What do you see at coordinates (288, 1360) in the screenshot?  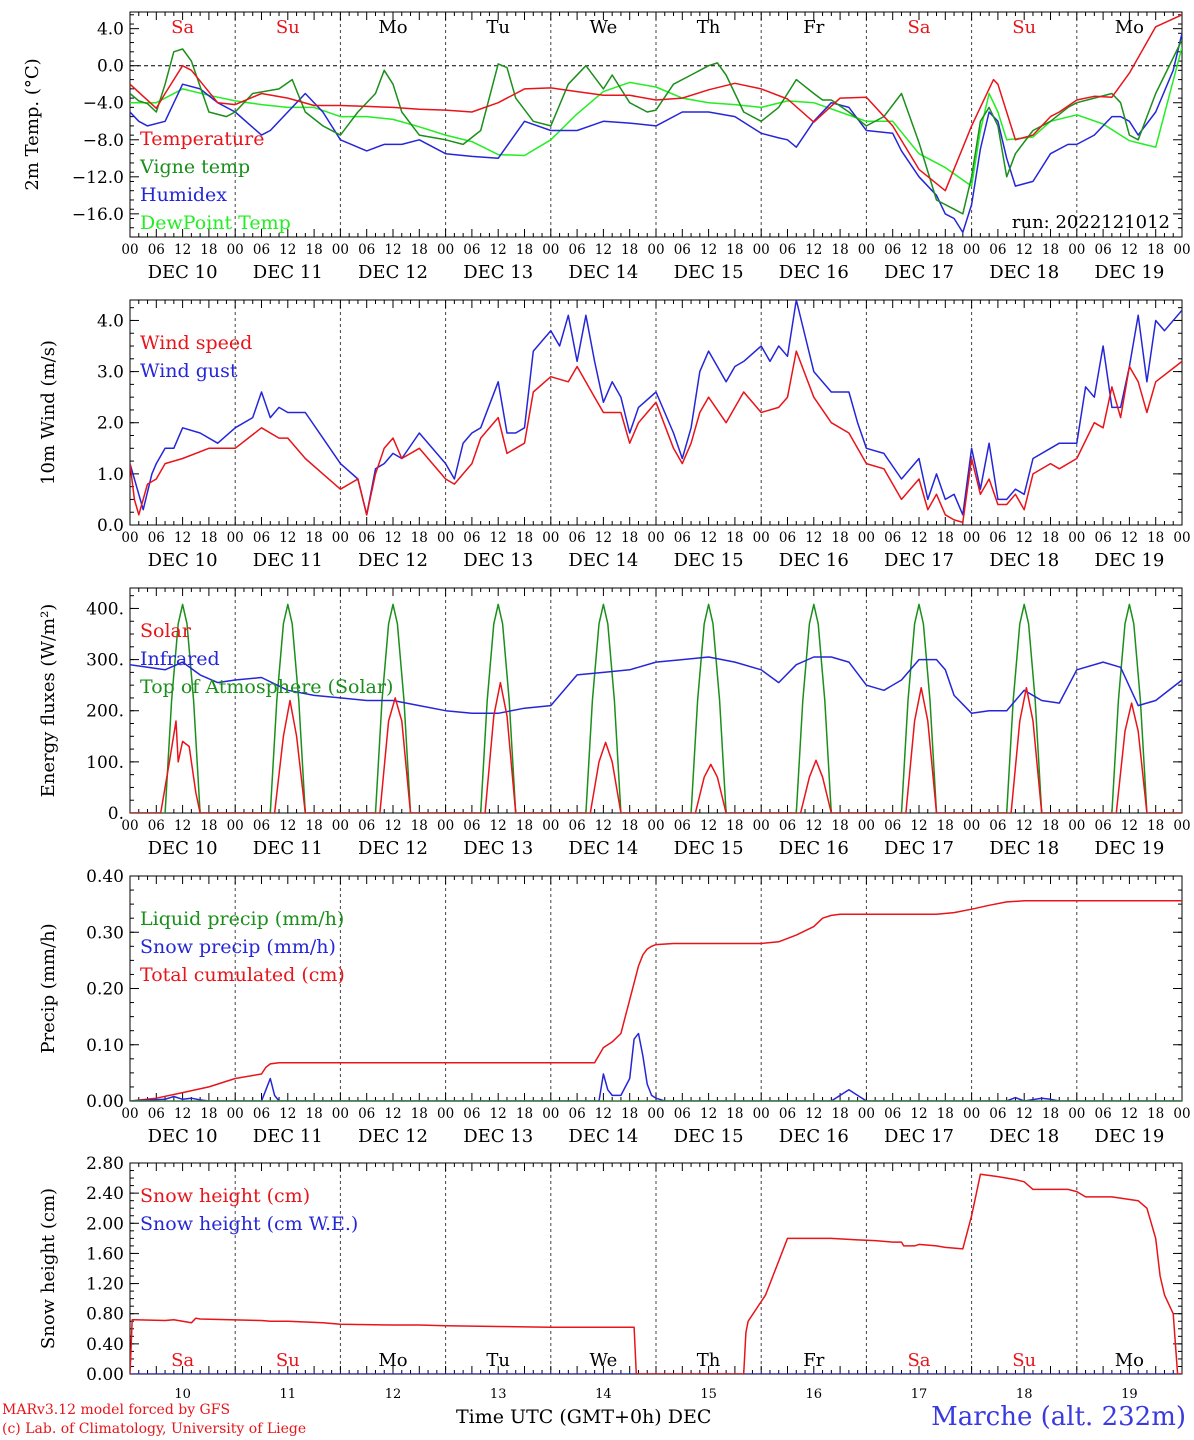 I see `weekday-label-bottom: Su` at bounding box center [288, 1360].